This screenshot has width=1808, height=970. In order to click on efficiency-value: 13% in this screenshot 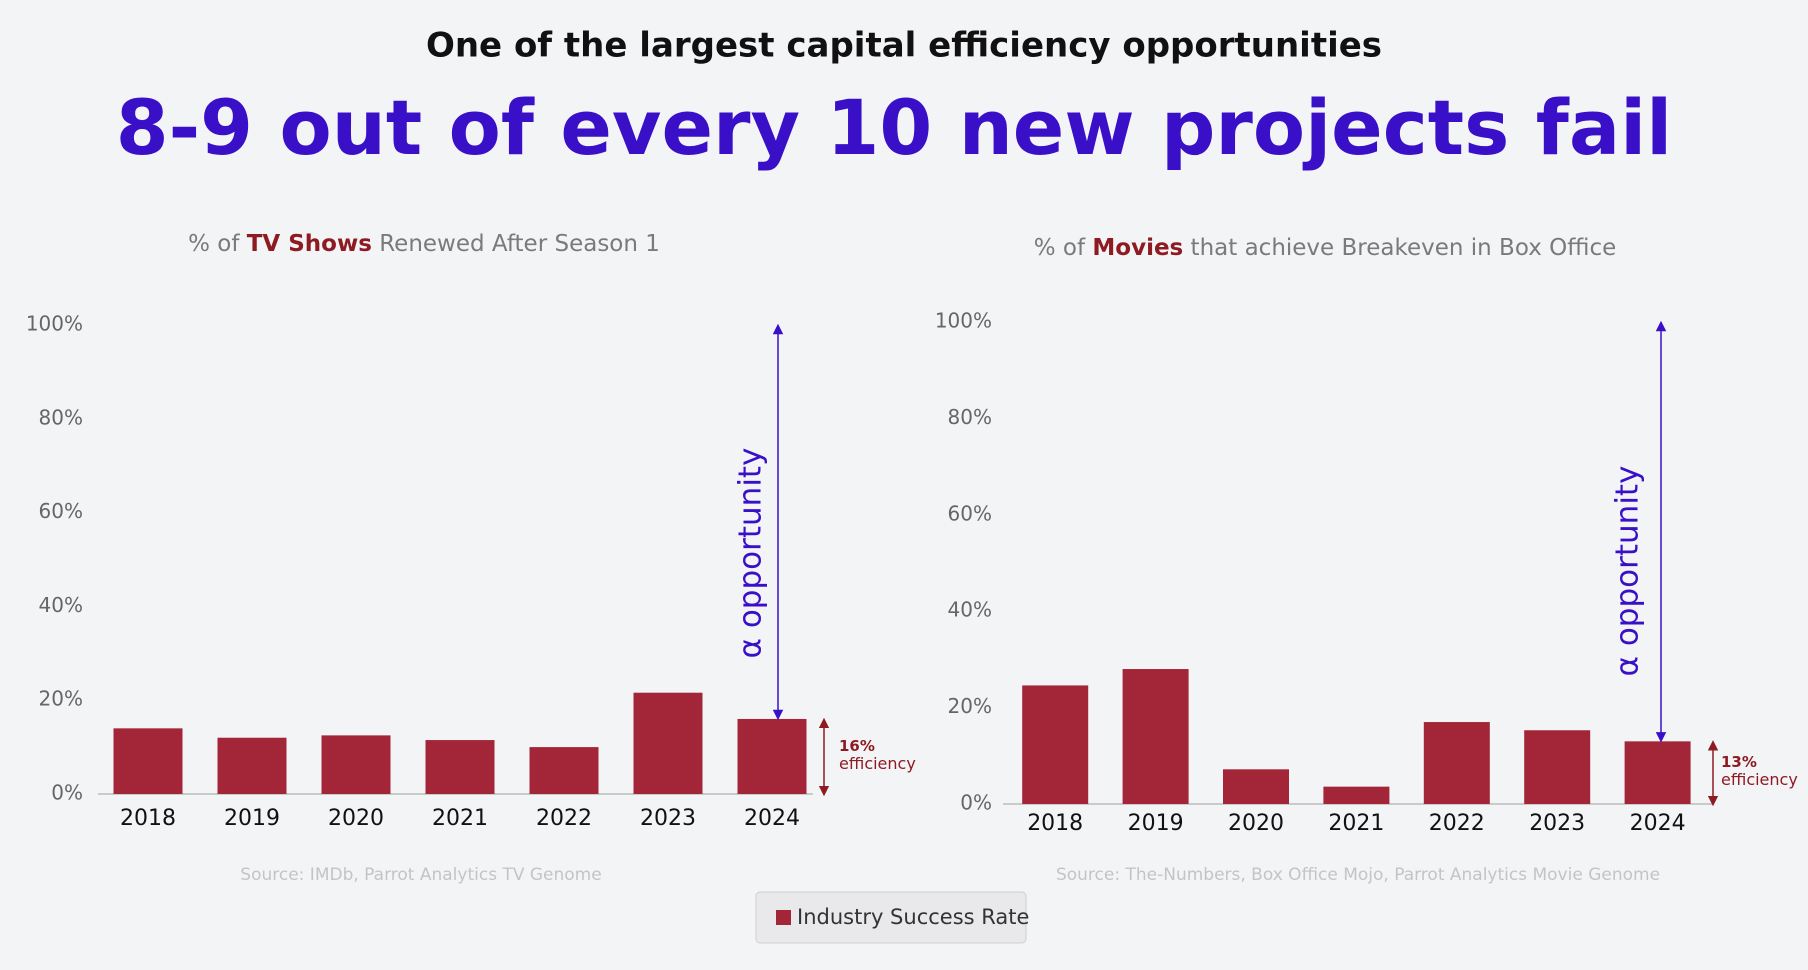, I will do `click(1739, 762)`.